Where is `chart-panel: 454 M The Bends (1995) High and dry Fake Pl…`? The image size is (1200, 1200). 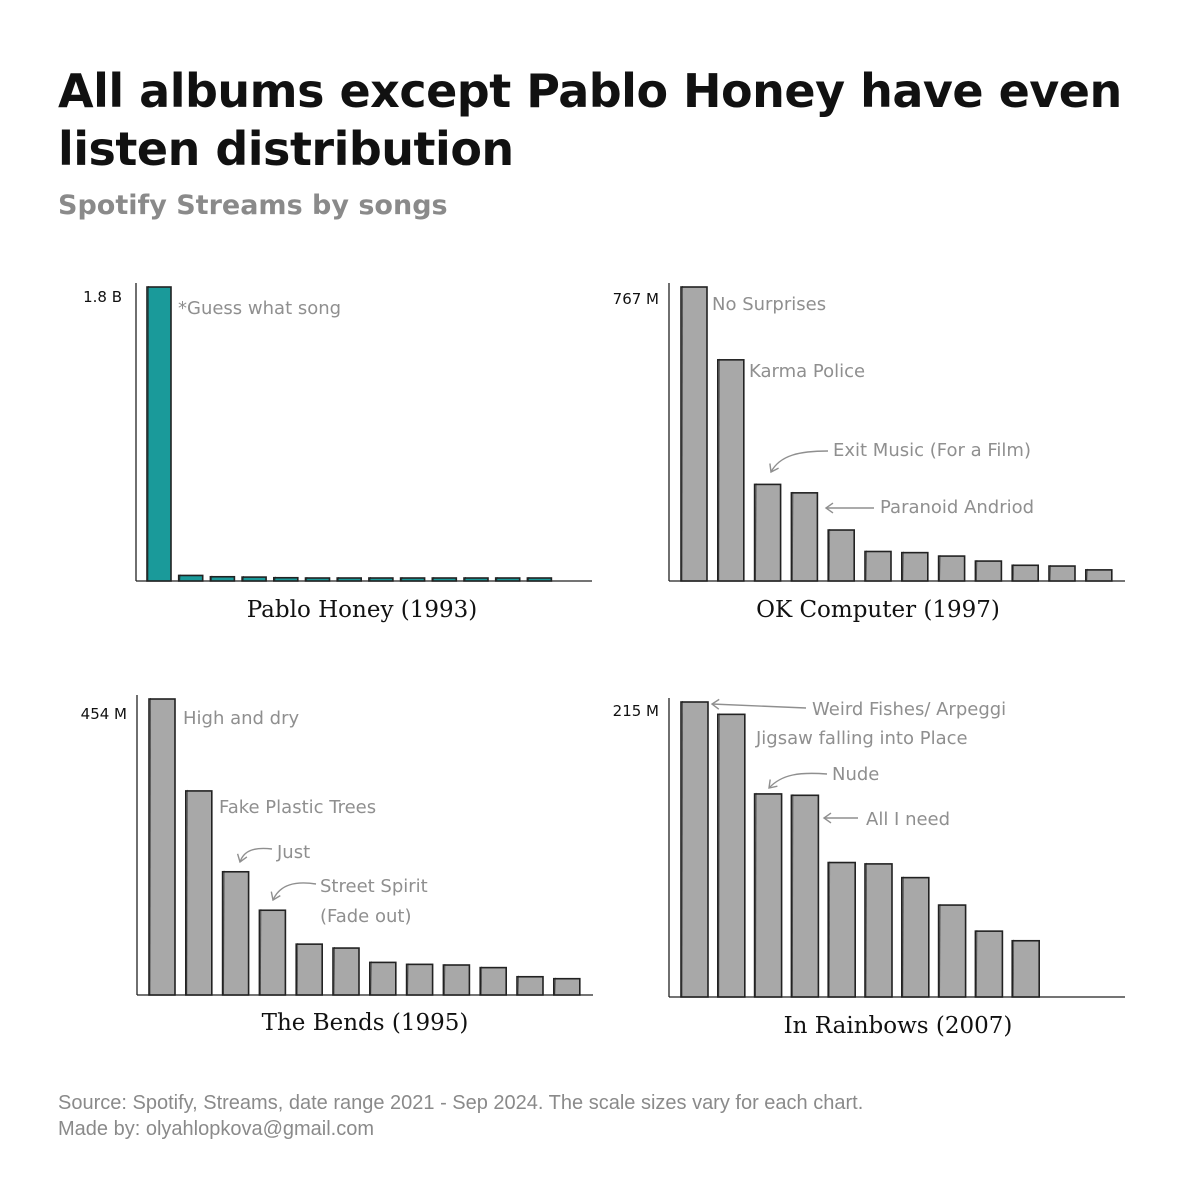
chart-panel: 454 M The Bends (1995) High and dry Fake Pl… is located at coordinates (337, 865).